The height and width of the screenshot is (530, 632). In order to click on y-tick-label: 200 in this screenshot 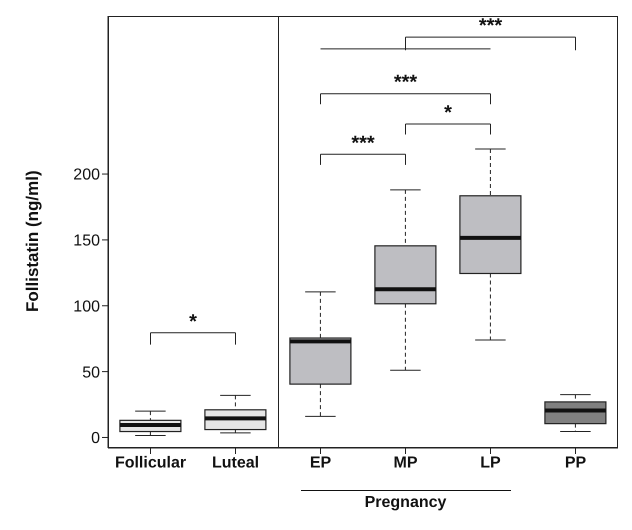, I will do `click(86, 175)`.